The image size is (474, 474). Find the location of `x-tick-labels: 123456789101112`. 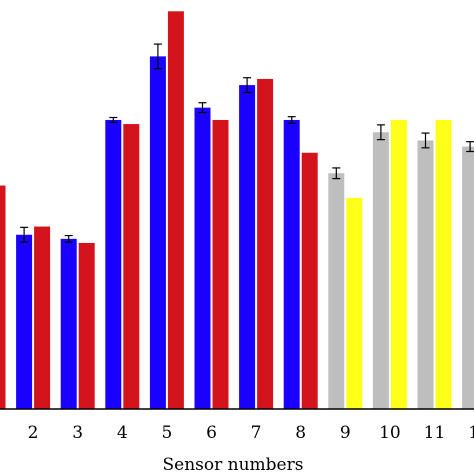

x-tick-labels: 123456789101112 is located at coordinates (251, 433).